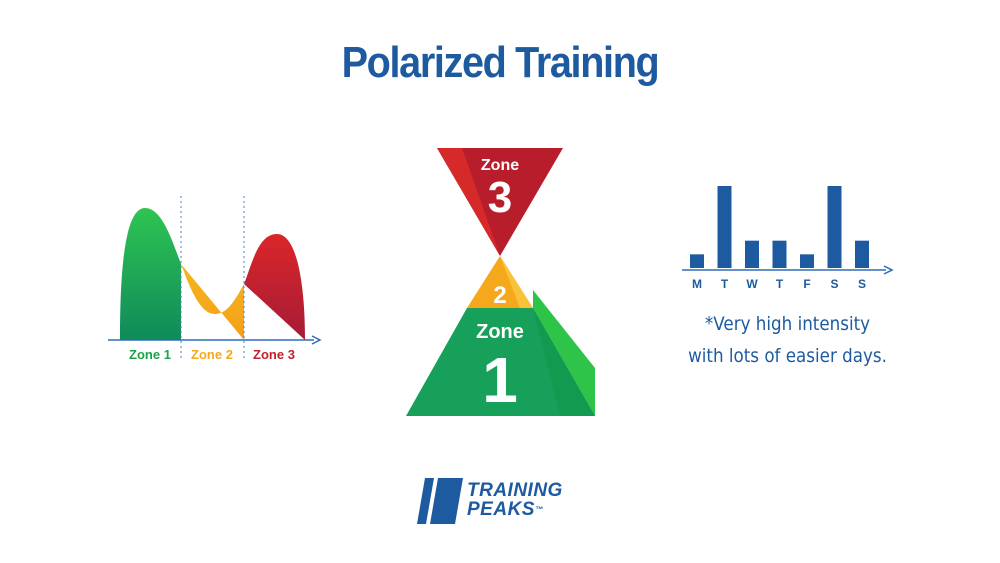 The image size is (1000, 563). Describe the element at coordinates (515, 490) in the screenshot. I see `logo-line-1: TRAINING` at that location.